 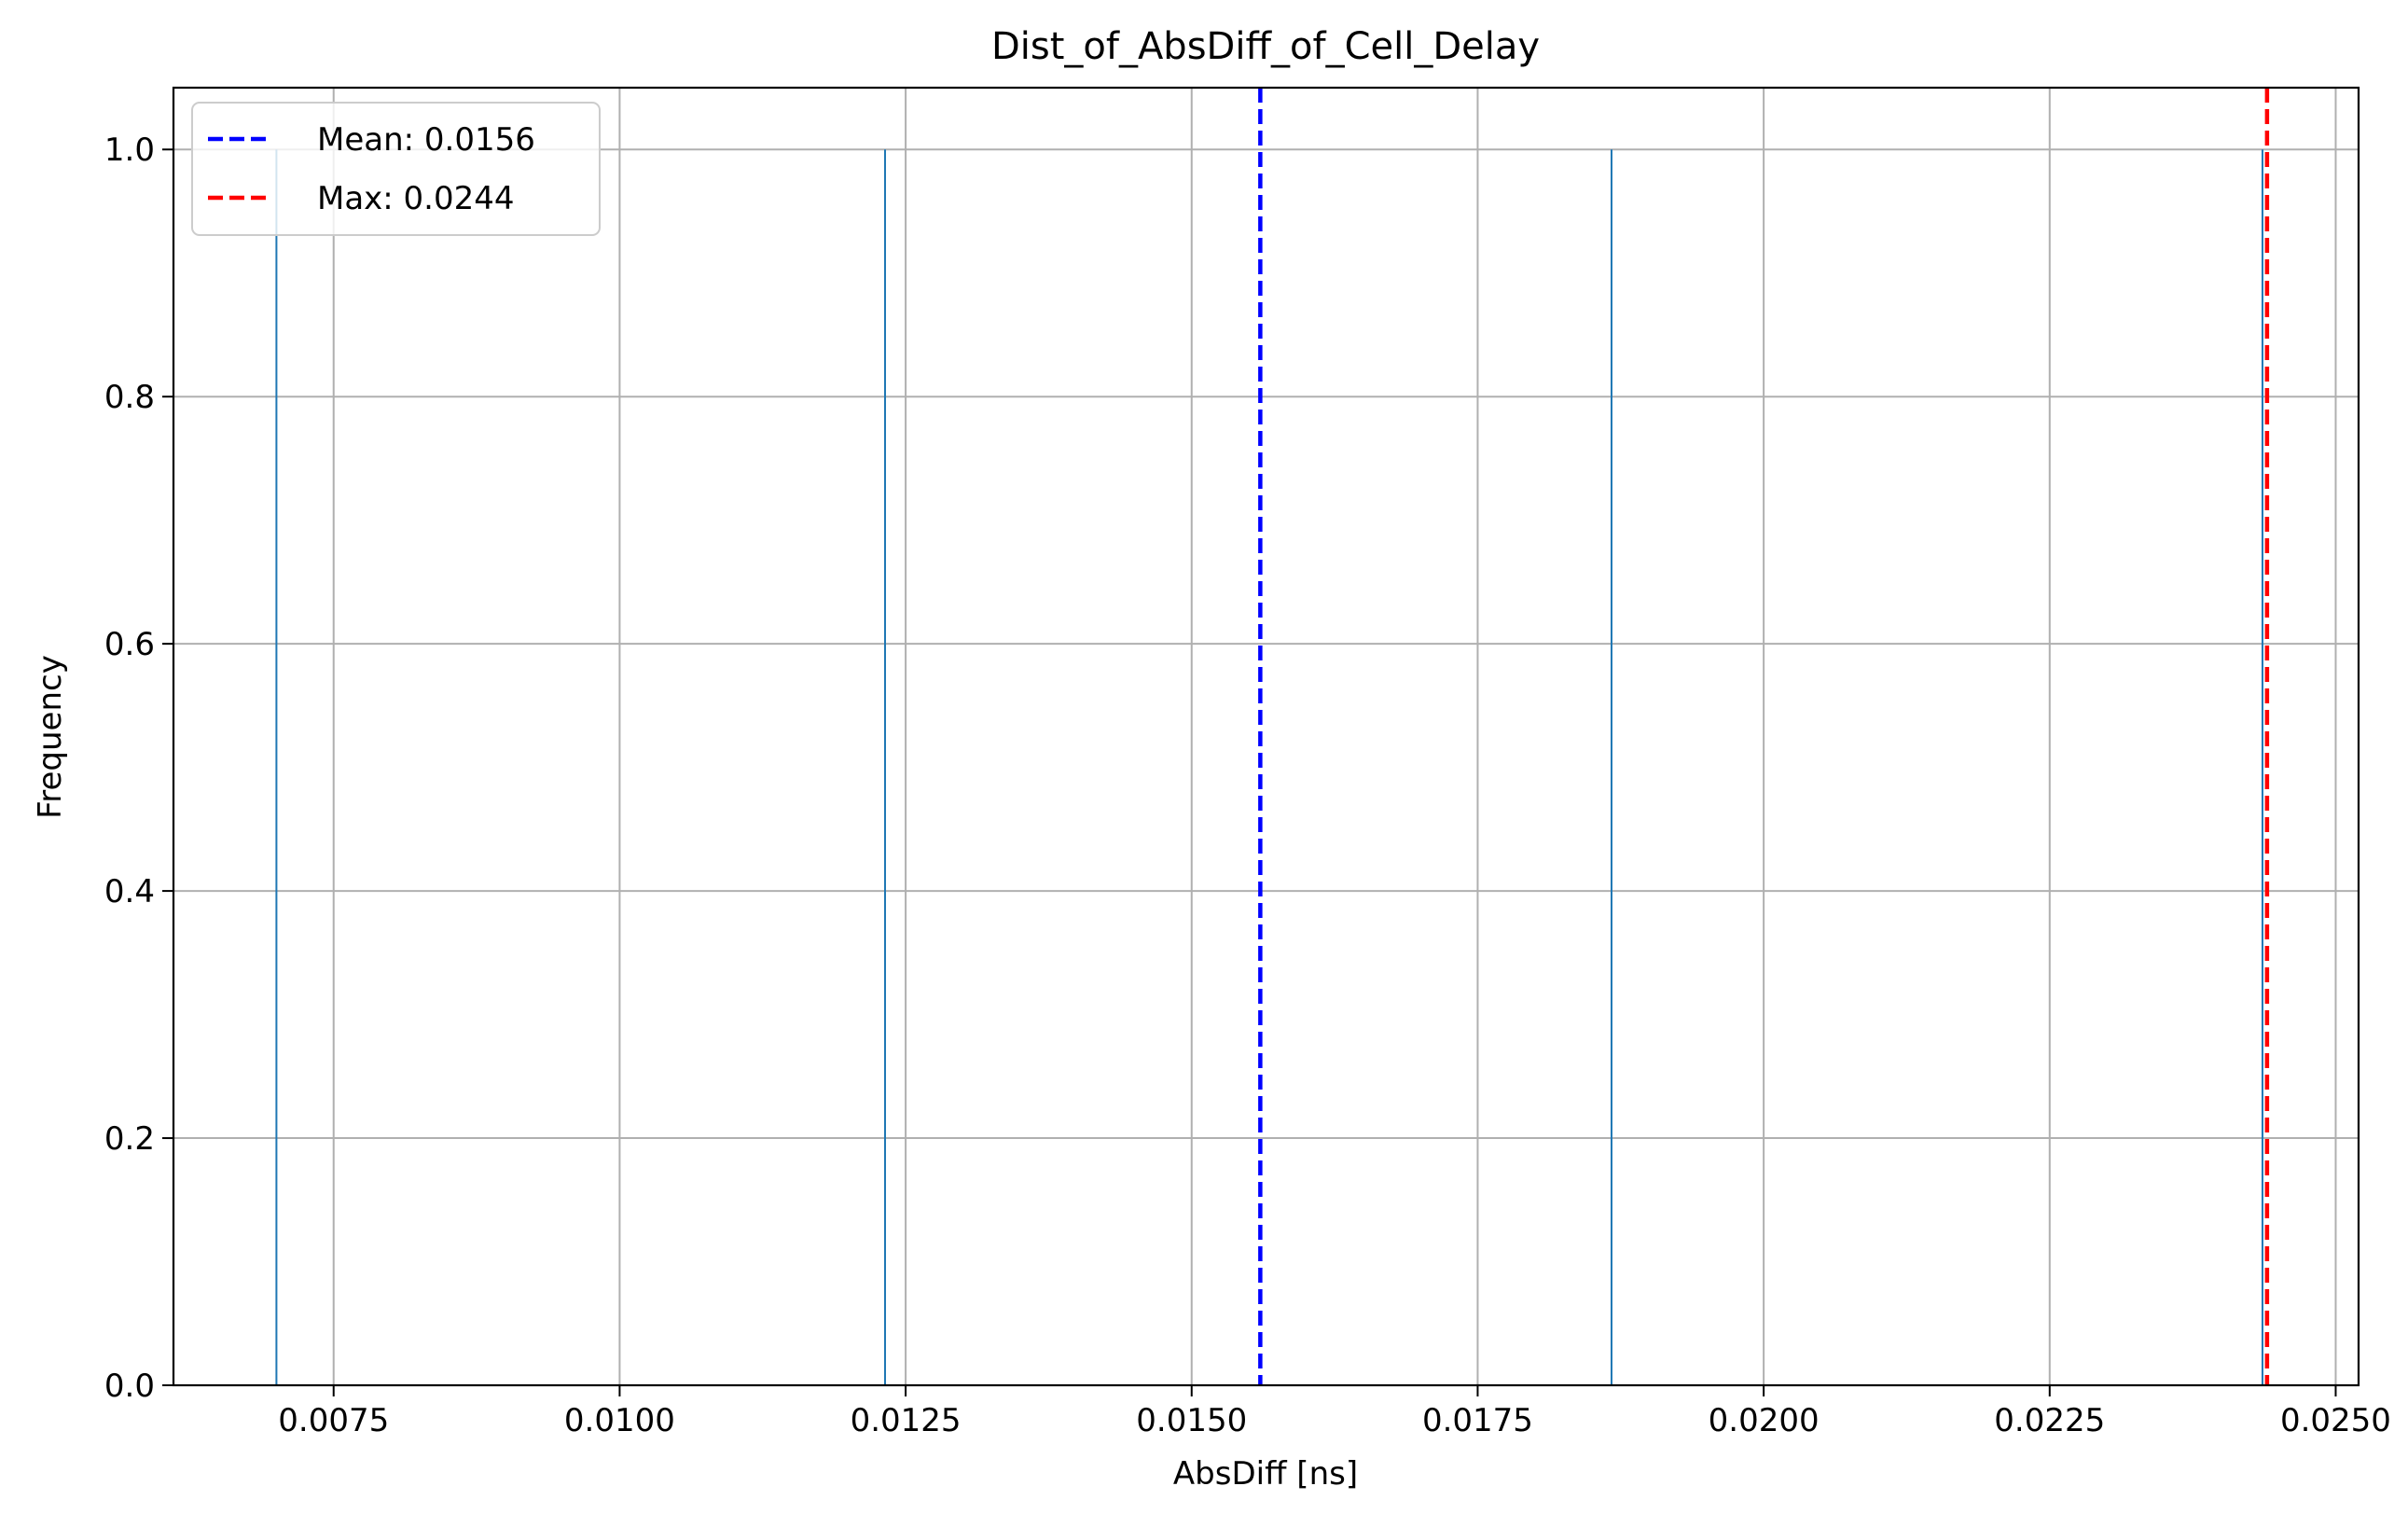 What do you see at coordinates (416, 198) in the screenshot?
I see `legend-max-label: Max: 0.0244` at bounding box center [416, 198].